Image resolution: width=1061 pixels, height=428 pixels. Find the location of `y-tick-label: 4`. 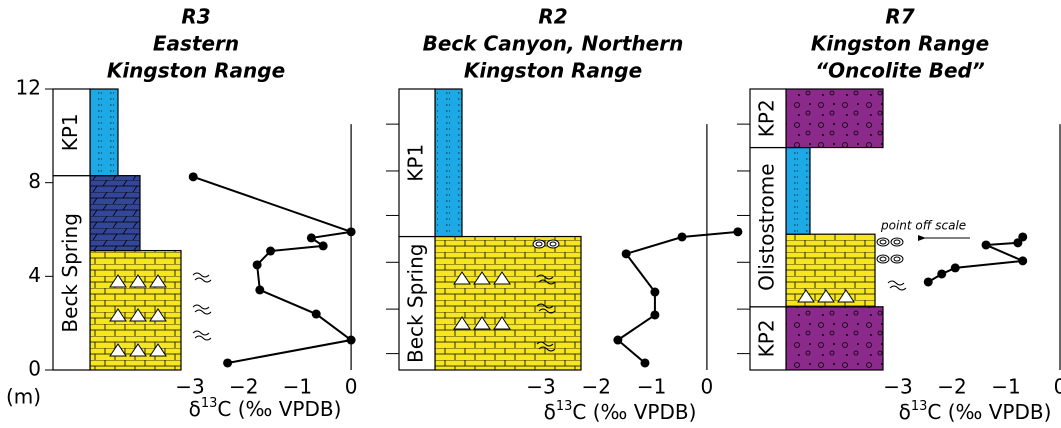

y-tick-label: 4 is located at coordinates (34, 275).